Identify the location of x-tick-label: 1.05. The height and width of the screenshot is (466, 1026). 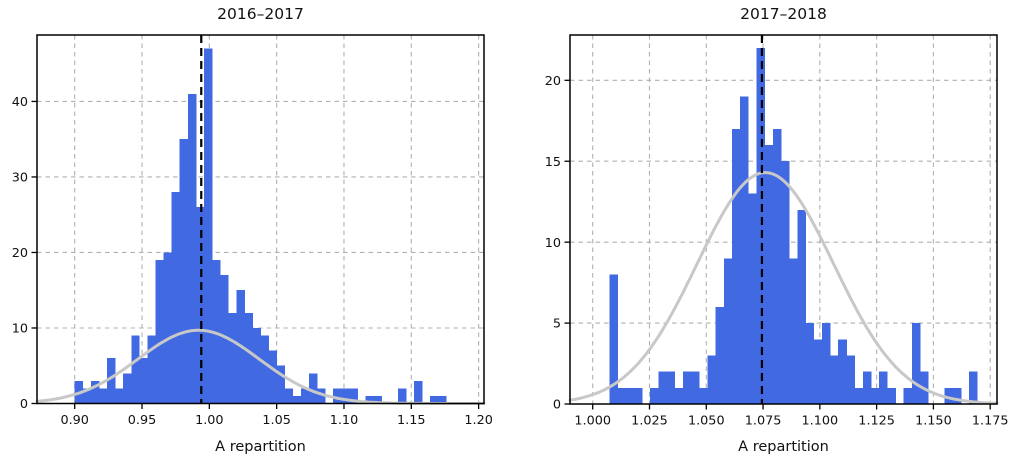
(276, 420).